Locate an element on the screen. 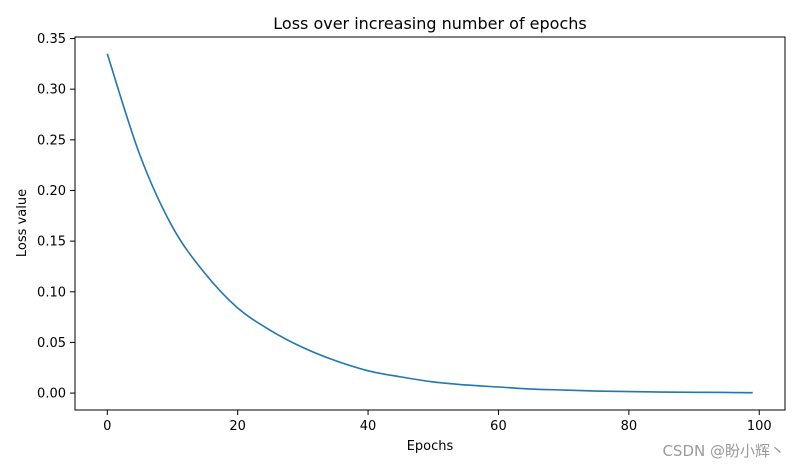 The width and height of the screenshot is (799, 468). x-tick-label: 60 is located at coordinates (498, 426).